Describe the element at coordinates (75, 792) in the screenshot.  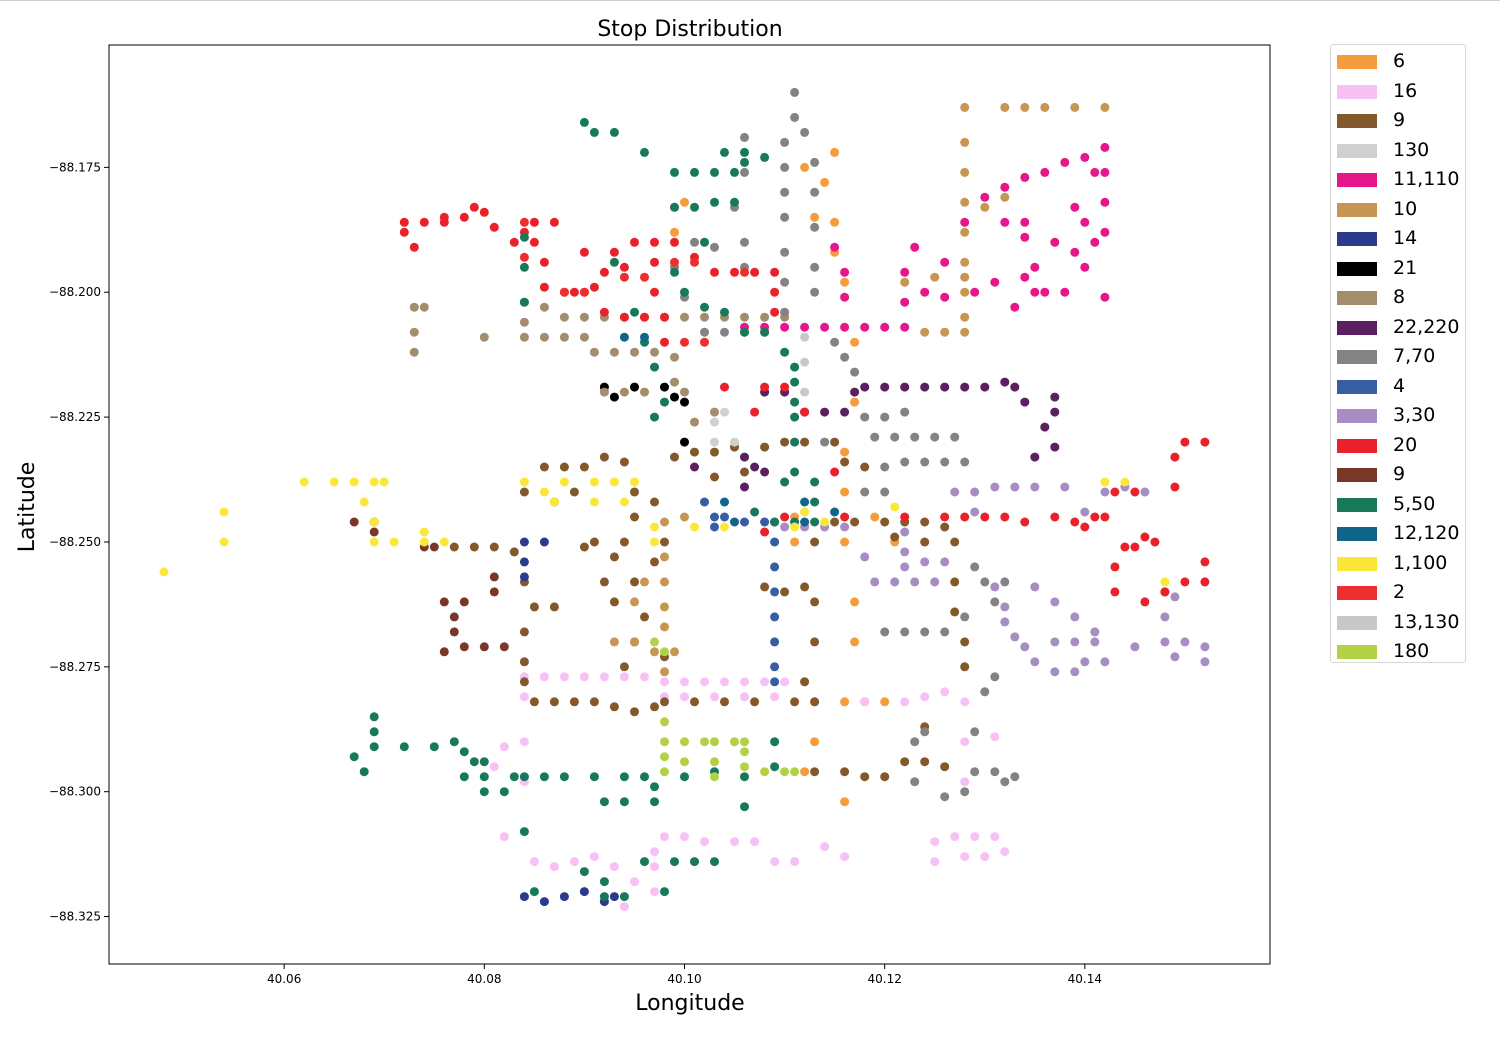
I see `y-tick-label: −88.300` at that location.